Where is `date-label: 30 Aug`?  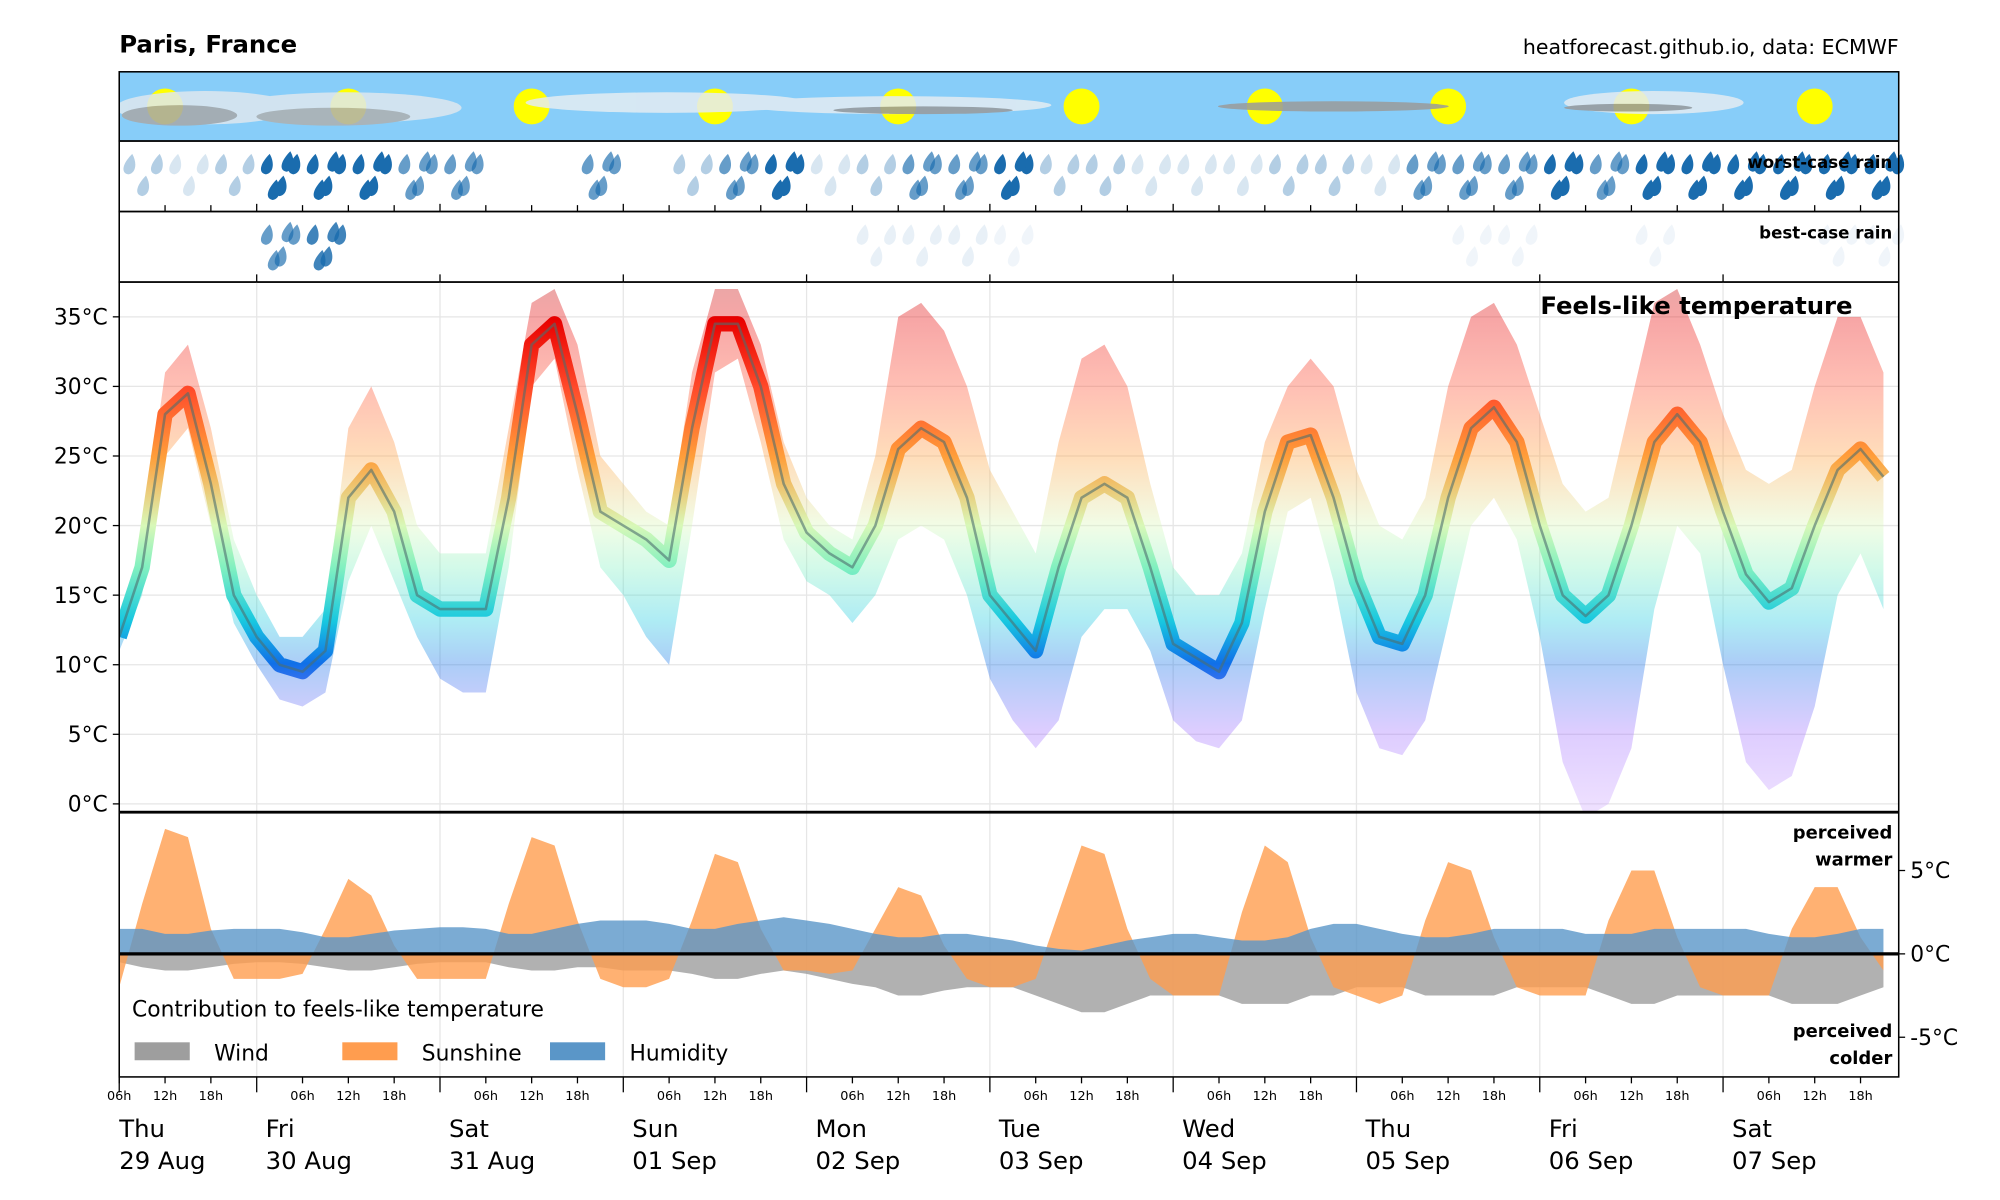
date-label: 30 Aug is located at coordinates (309, 1160).